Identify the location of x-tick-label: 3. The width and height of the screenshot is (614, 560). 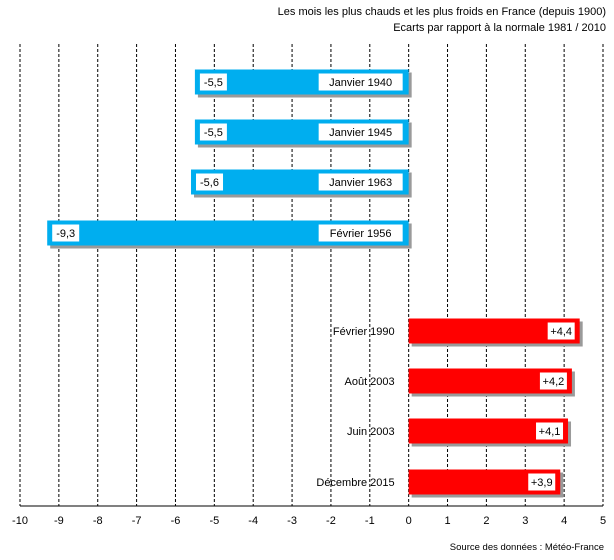
(525, 521).